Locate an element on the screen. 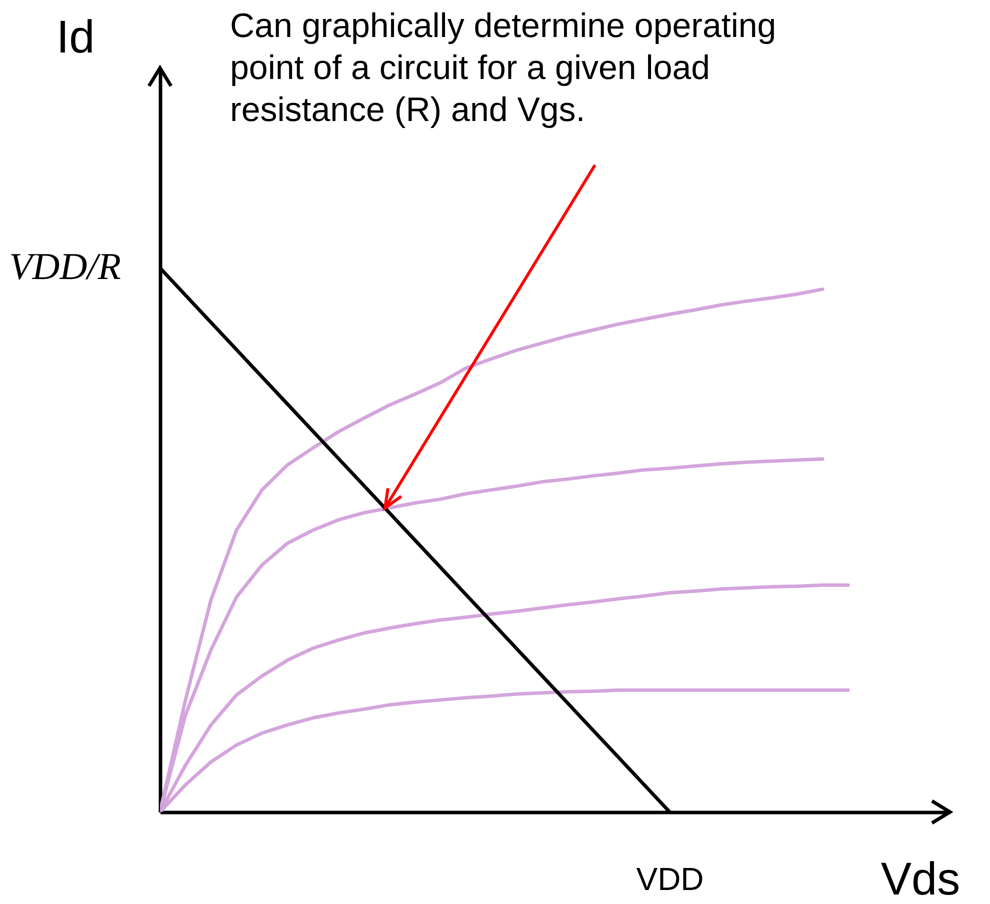 This screenshot has width=990, height=904. text: VDD/R is located at coordinates (65, 267).